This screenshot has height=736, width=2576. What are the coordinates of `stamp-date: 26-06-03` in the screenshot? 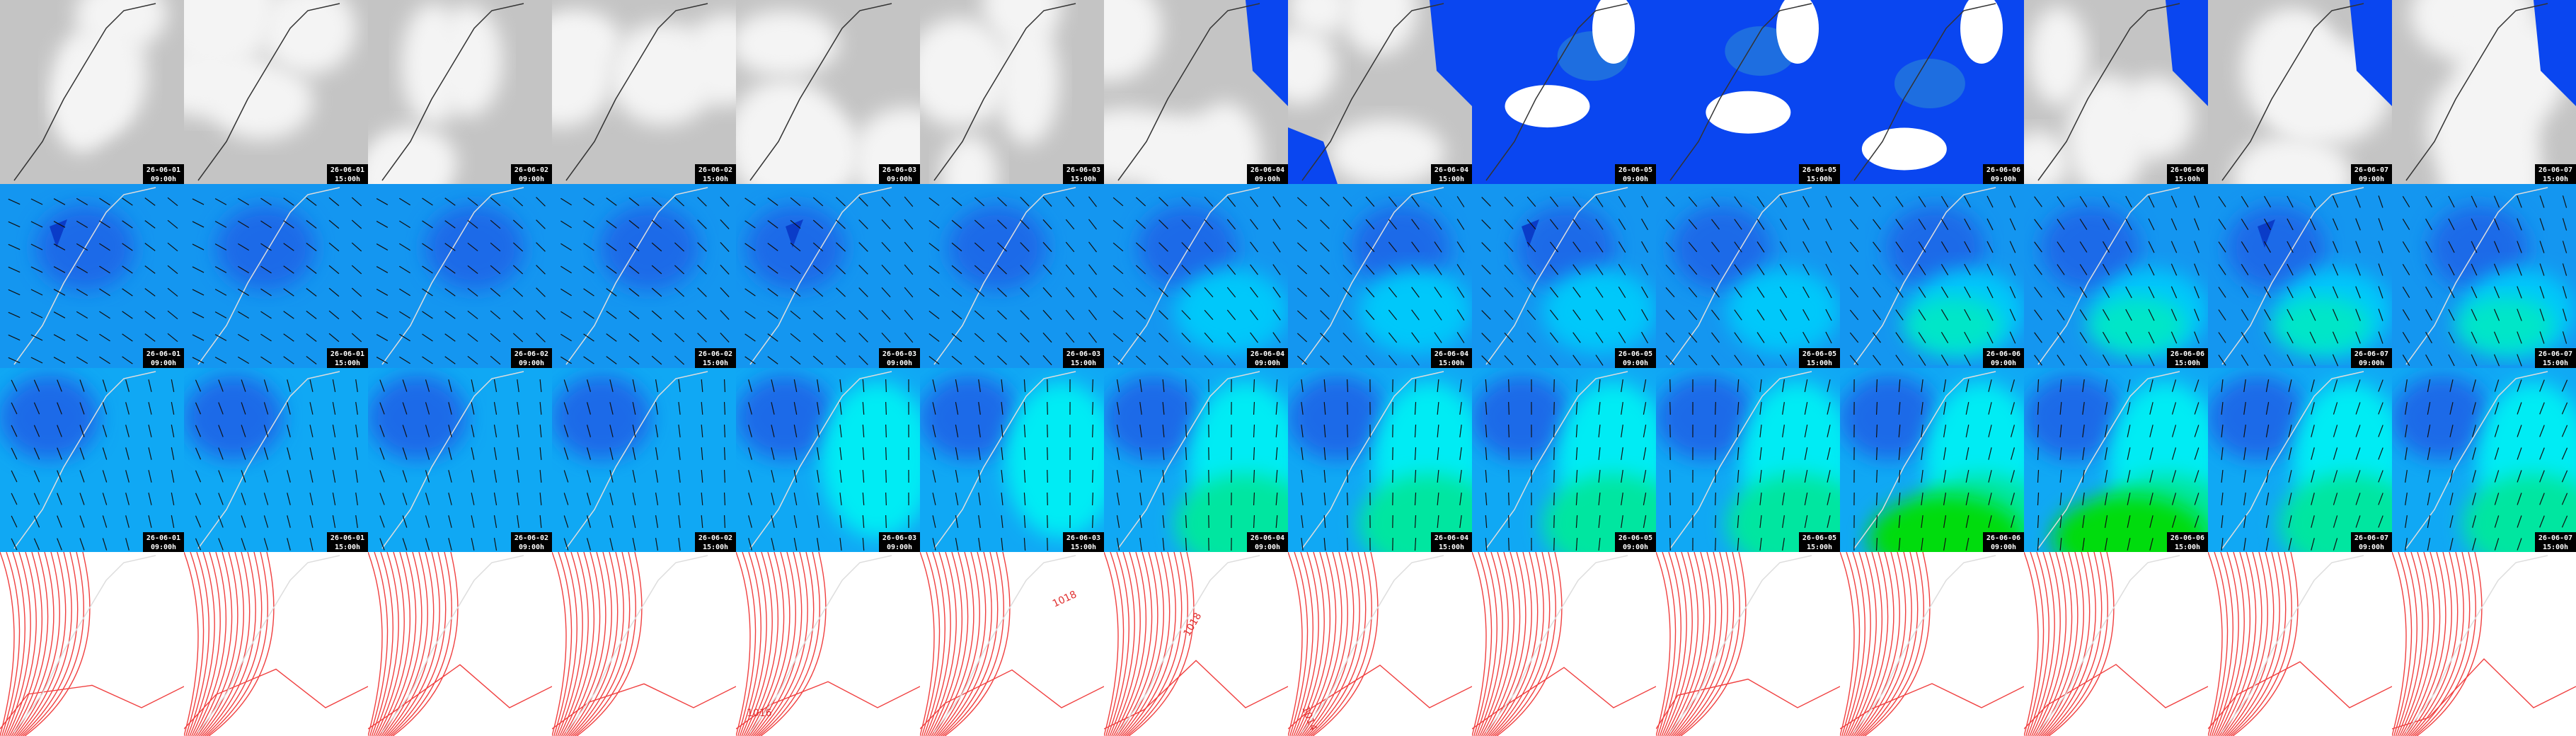 It's located at (1083, 354).